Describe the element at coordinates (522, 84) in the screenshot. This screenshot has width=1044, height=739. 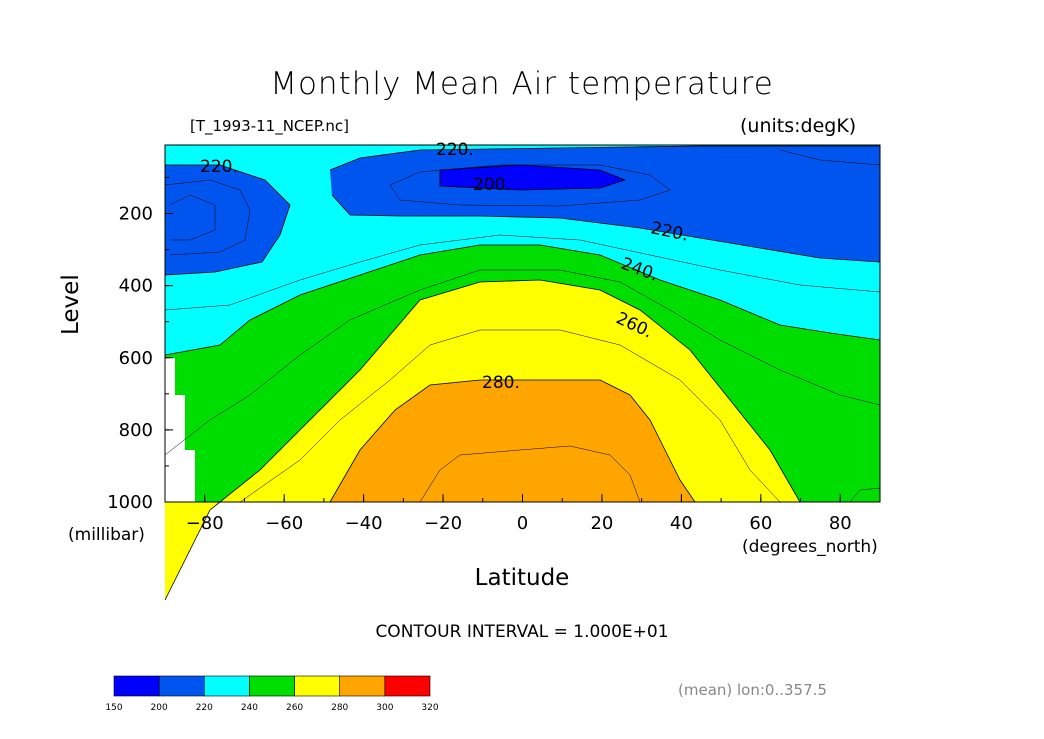
I see `chart-title: Monthly Mean Air temperature` at that location.